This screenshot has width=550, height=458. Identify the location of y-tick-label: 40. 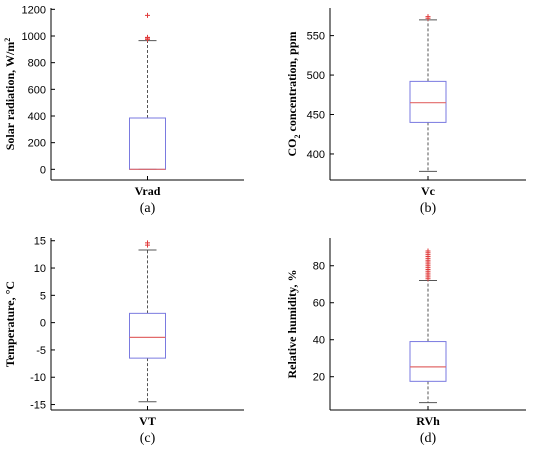
(319, 341).